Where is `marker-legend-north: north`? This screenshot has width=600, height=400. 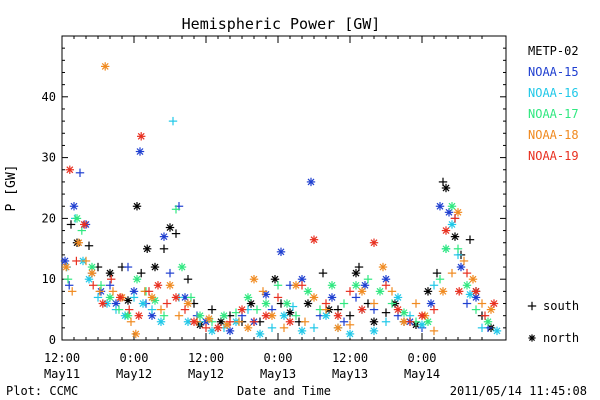 marker-legend-north: north is located at coordinates (553, 338).